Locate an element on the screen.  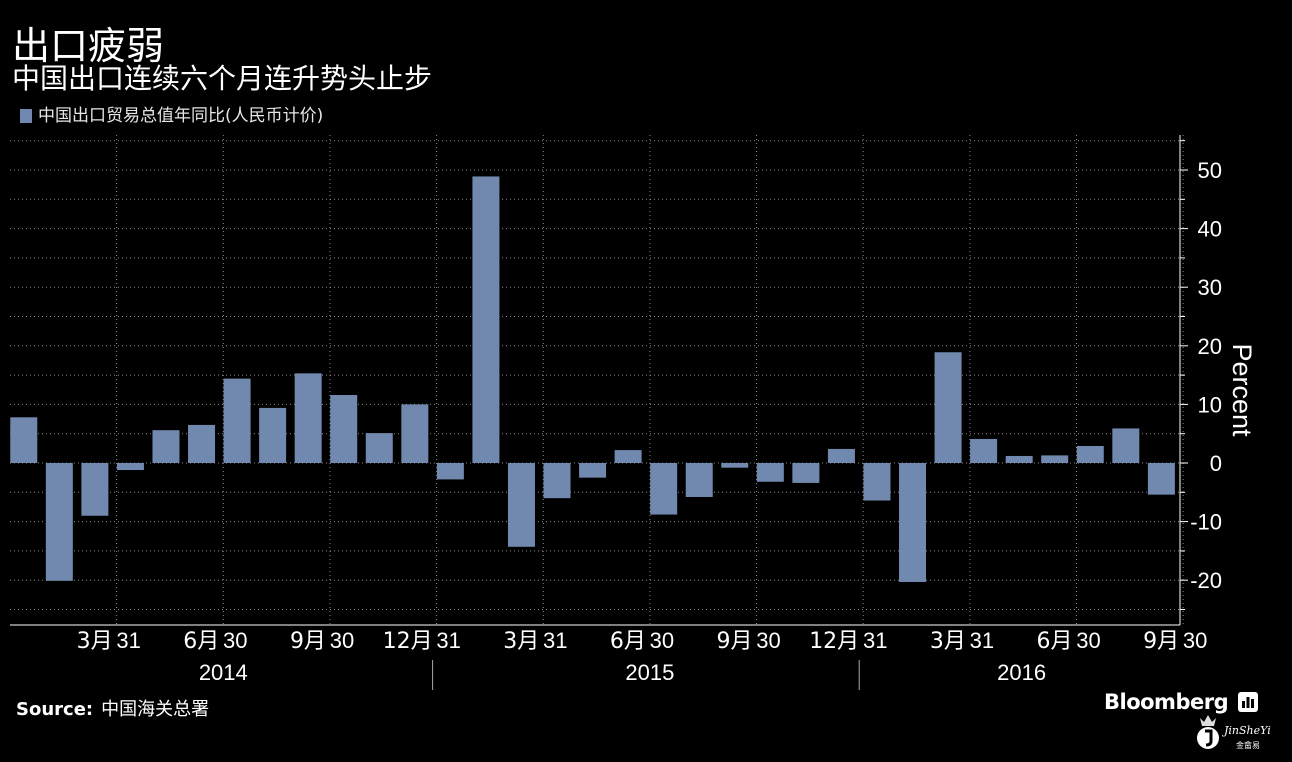
y-tick-label: 40 is located at coordinates (1210, 229).